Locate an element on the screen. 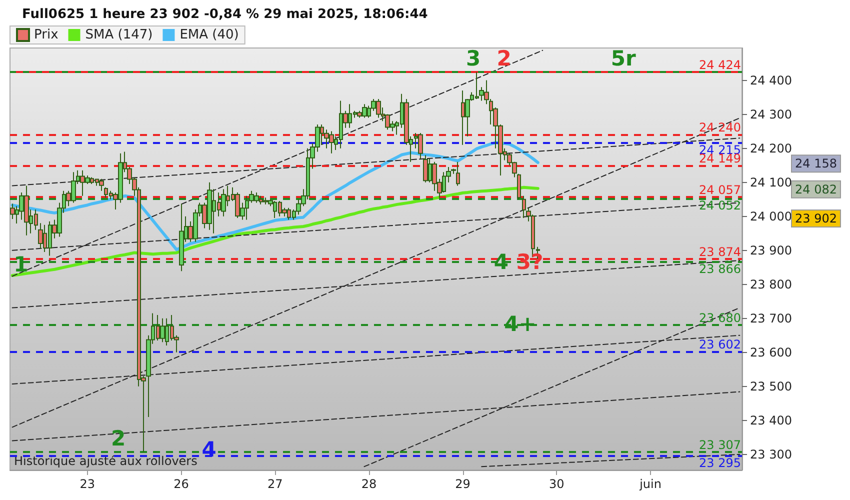  annotation: 4 is located at coordinates (209, 450).